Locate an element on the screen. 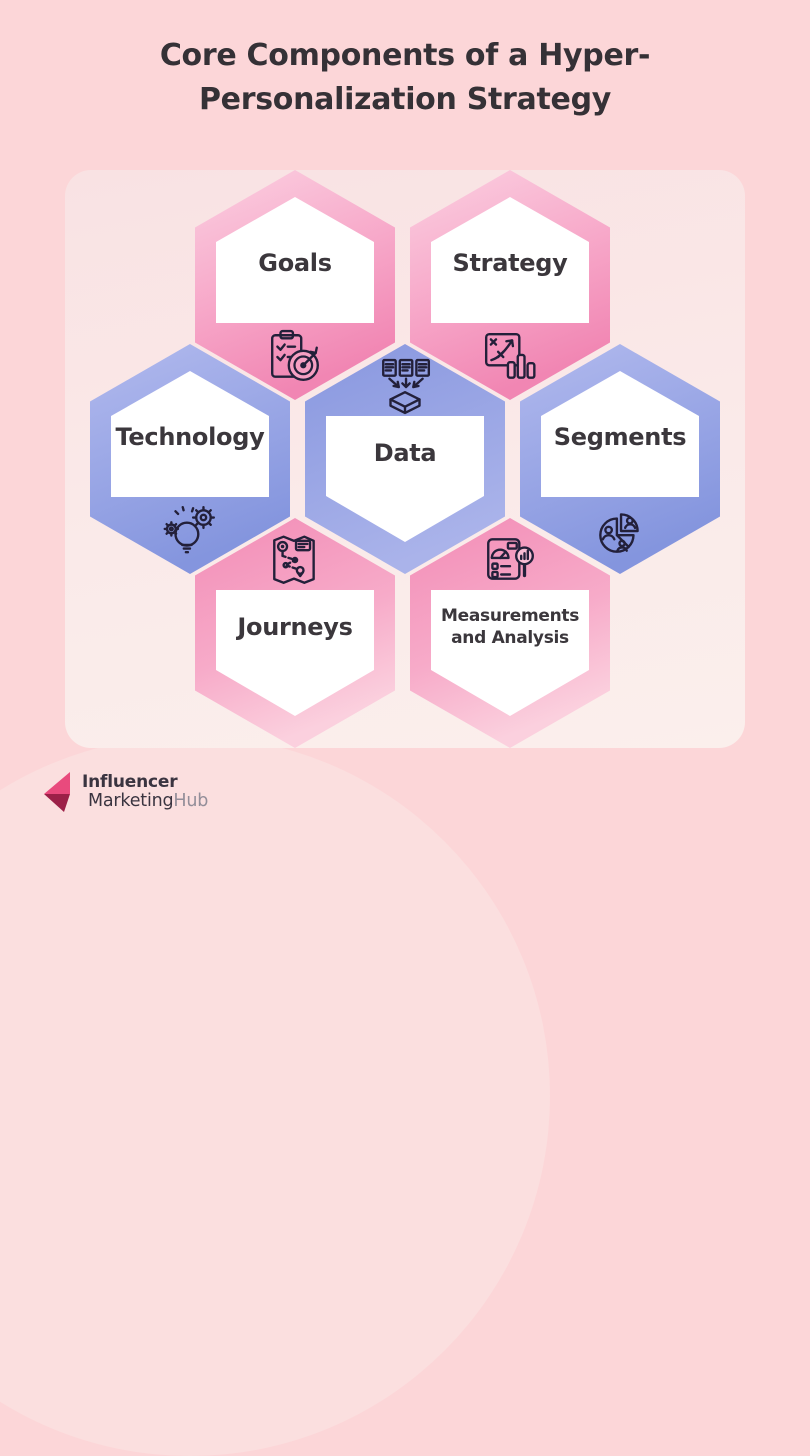 The image size is (810, 1456). hexagon-label-technology: Technology is located at coordinates (190, 436).